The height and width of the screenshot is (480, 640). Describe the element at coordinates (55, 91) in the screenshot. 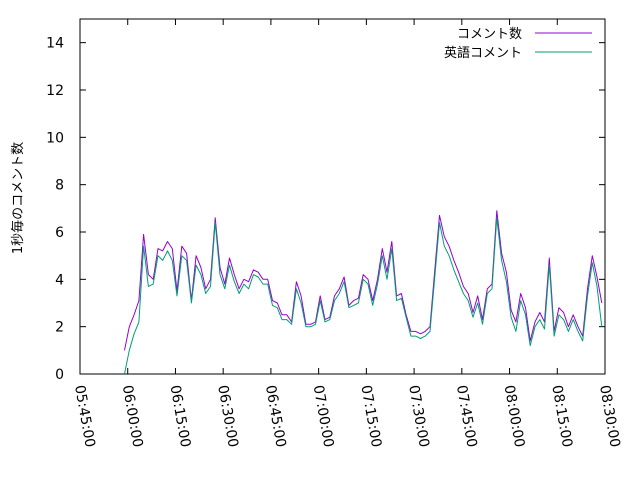

I see `y-tick-label: 12` at that location.